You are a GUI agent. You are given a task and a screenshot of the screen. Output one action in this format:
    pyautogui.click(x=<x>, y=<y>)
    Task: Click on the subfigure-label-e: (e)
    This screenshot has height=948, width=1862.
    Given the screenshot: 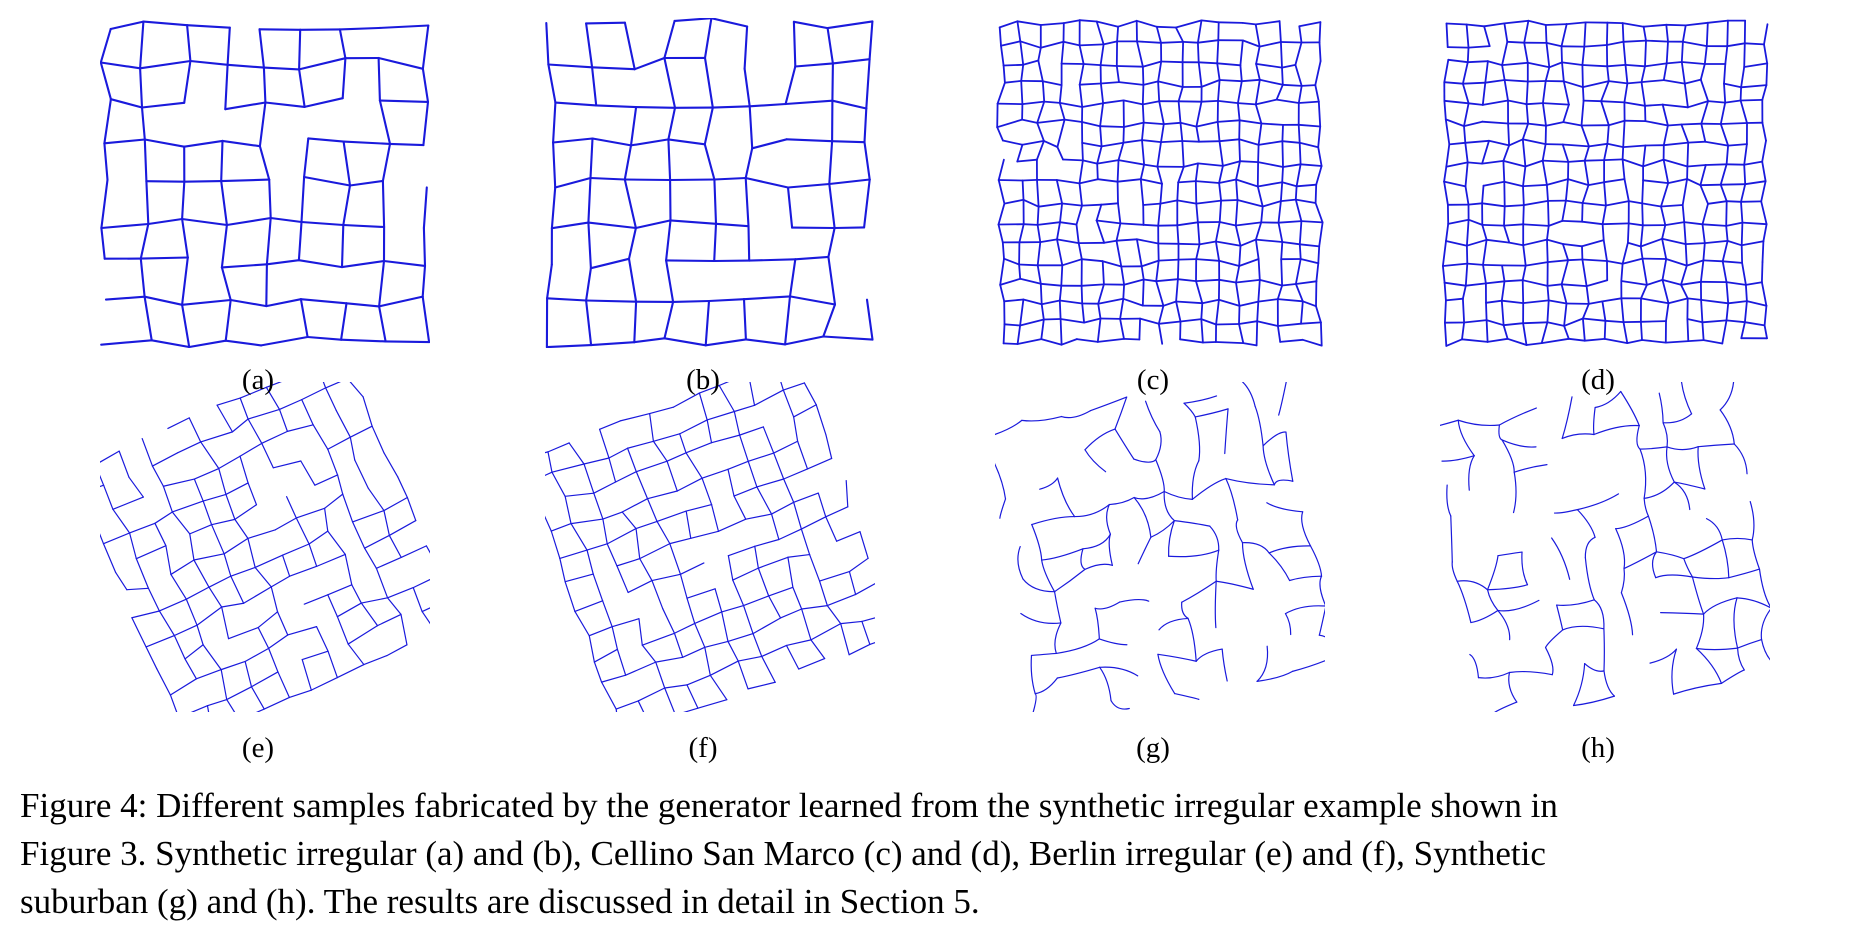 What is the action you would take?
    pyautogui.click(x=258, y=748)
    